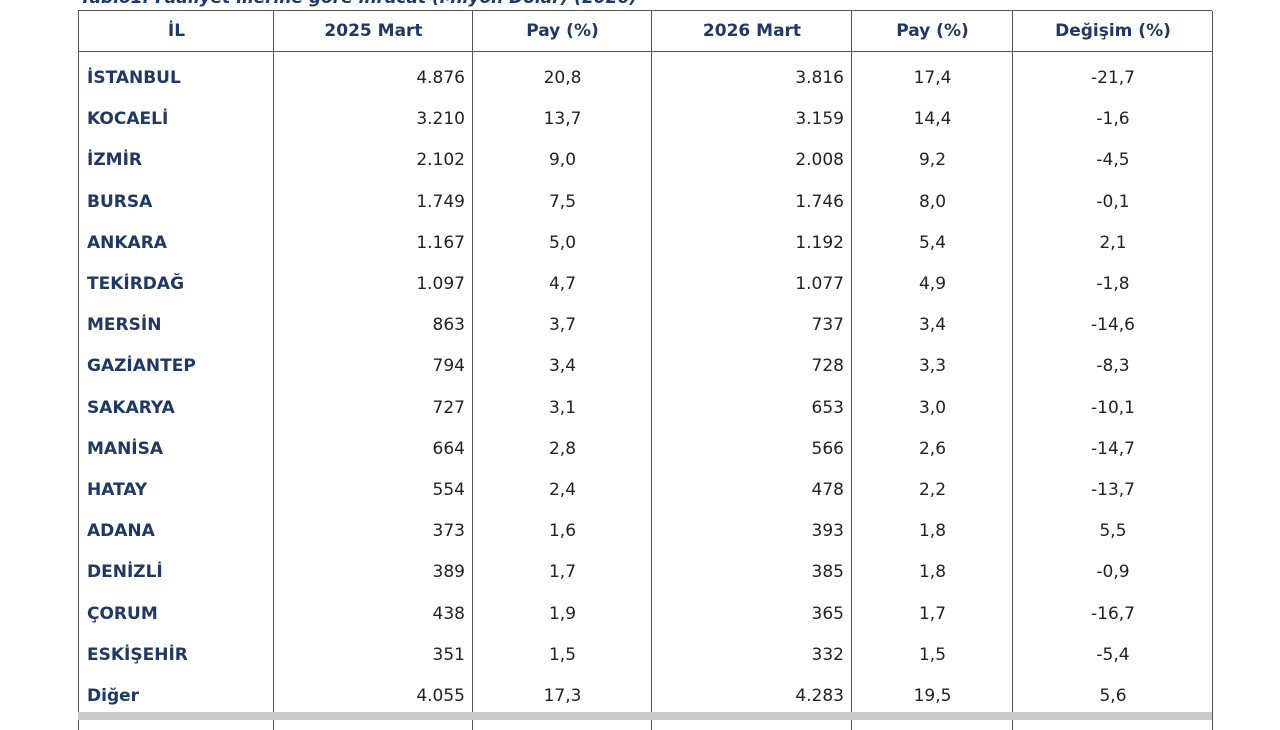 This screenshot has width=1280, height=730. Describe the element at coordinates (932, 242) in the screenshot. I see `value-cell: 5,4` at that location.